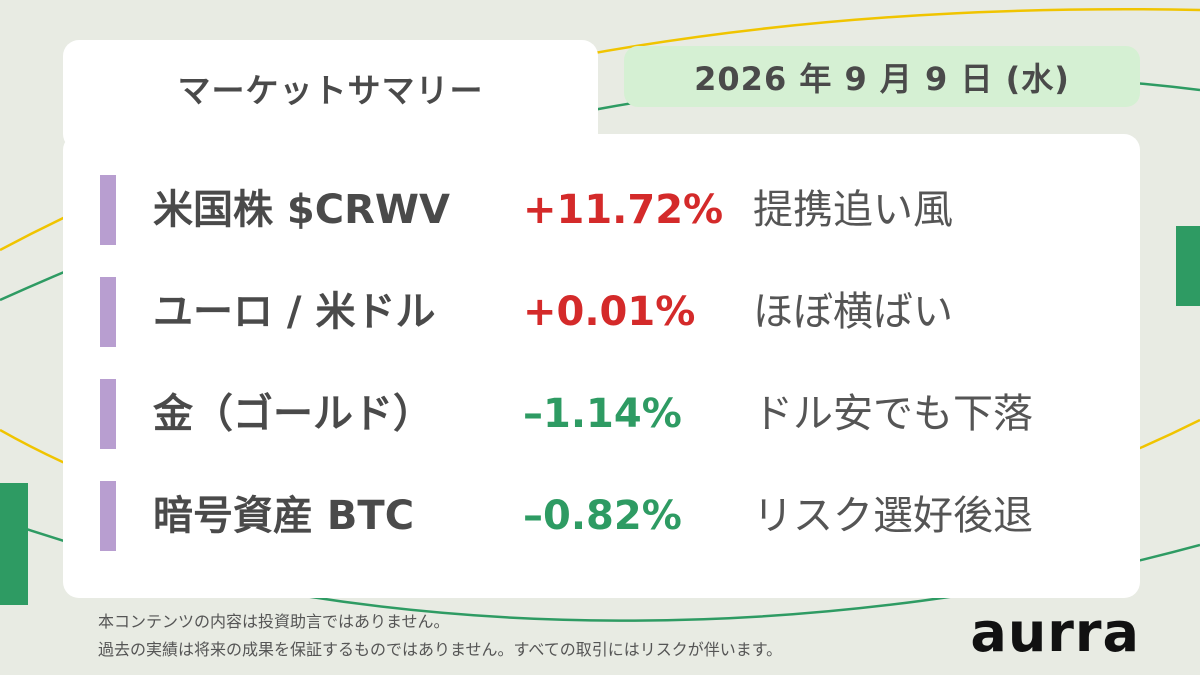 The height and width of the screenshot is (675, 1200). What do you see at coordinates (293, 414) in the screenshot?
I see `asset-name: 金（ゴールド）` at bounding box center [293, 414].